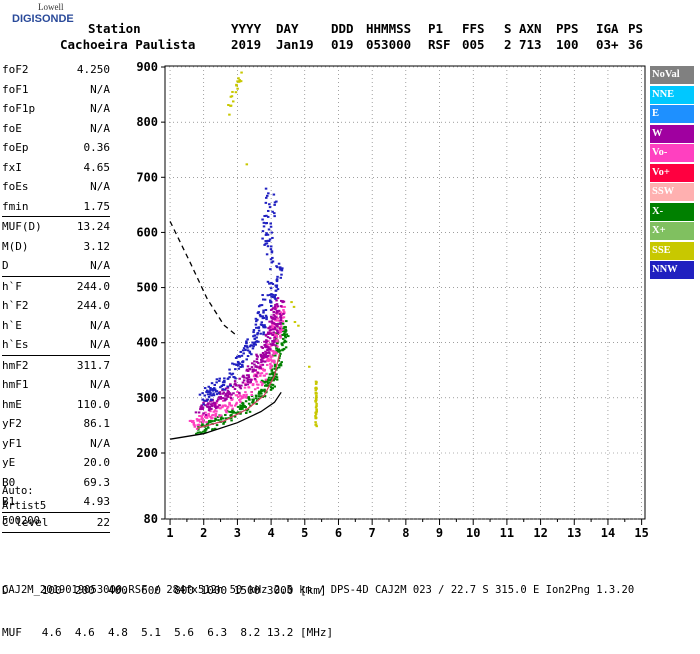  What do you see at coordinates (56, 287) in the screenshot?
I see `param-row: h`F 244.0` at bounding box center [56, 287].